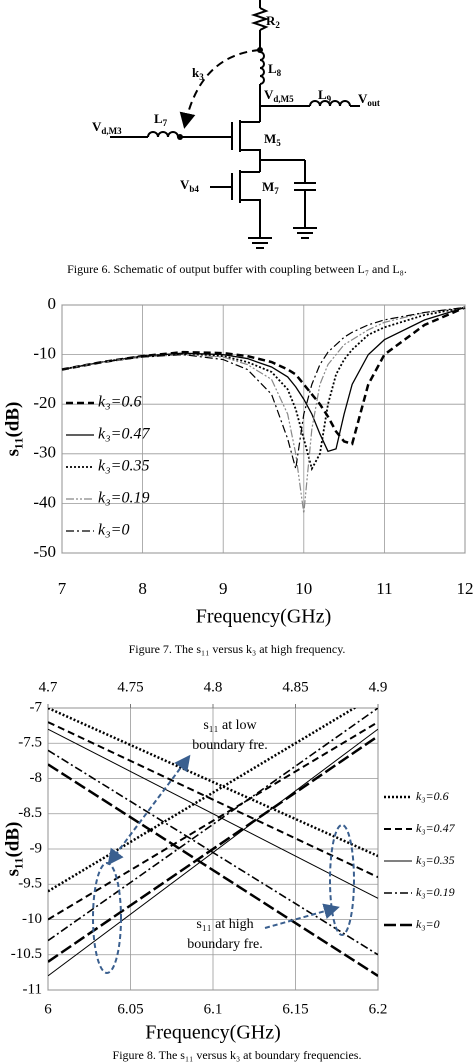 This screenshot has height=1064, width=474. I want to click on y-tick-label: -9, so click(36, 848).